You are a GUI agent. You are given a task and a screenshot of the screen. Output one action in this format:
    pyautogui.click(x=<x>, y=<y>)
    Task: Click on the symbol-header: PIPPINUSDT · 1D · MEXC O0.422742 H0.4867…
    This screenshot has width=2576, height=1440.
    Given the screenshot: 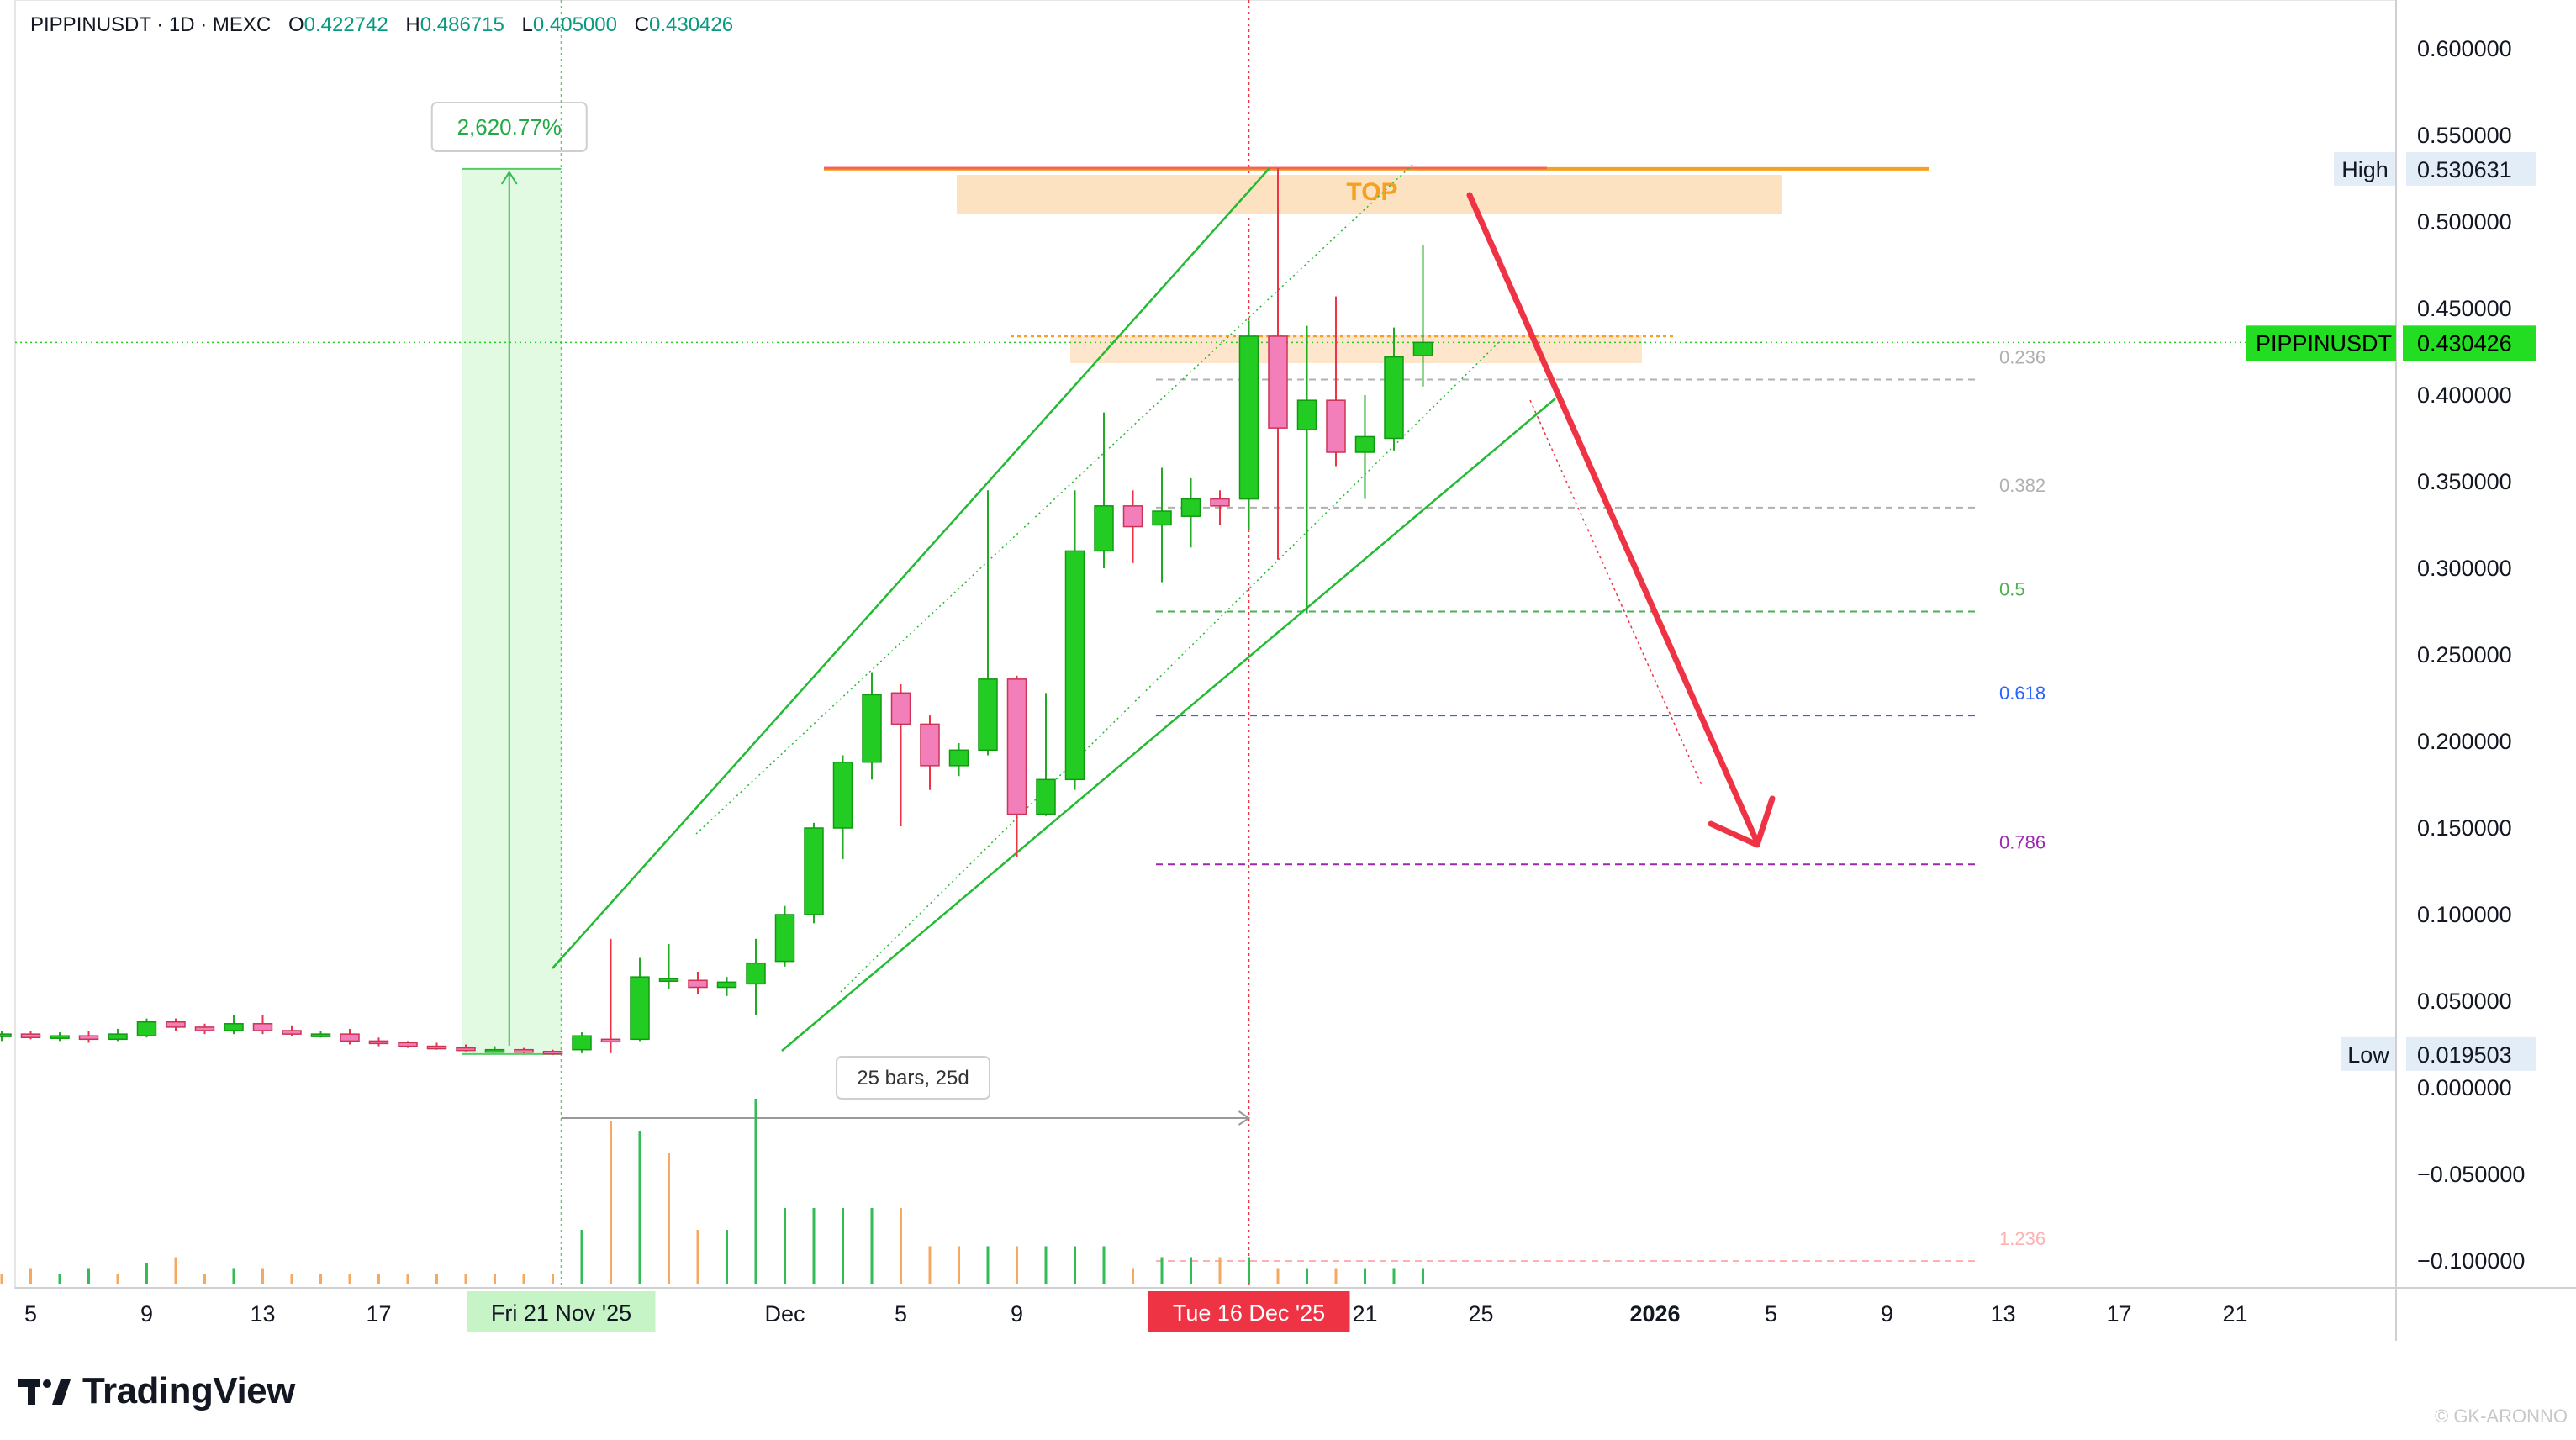 What is the action you would take?
    pyautogui.click(x=381, y=25)
    